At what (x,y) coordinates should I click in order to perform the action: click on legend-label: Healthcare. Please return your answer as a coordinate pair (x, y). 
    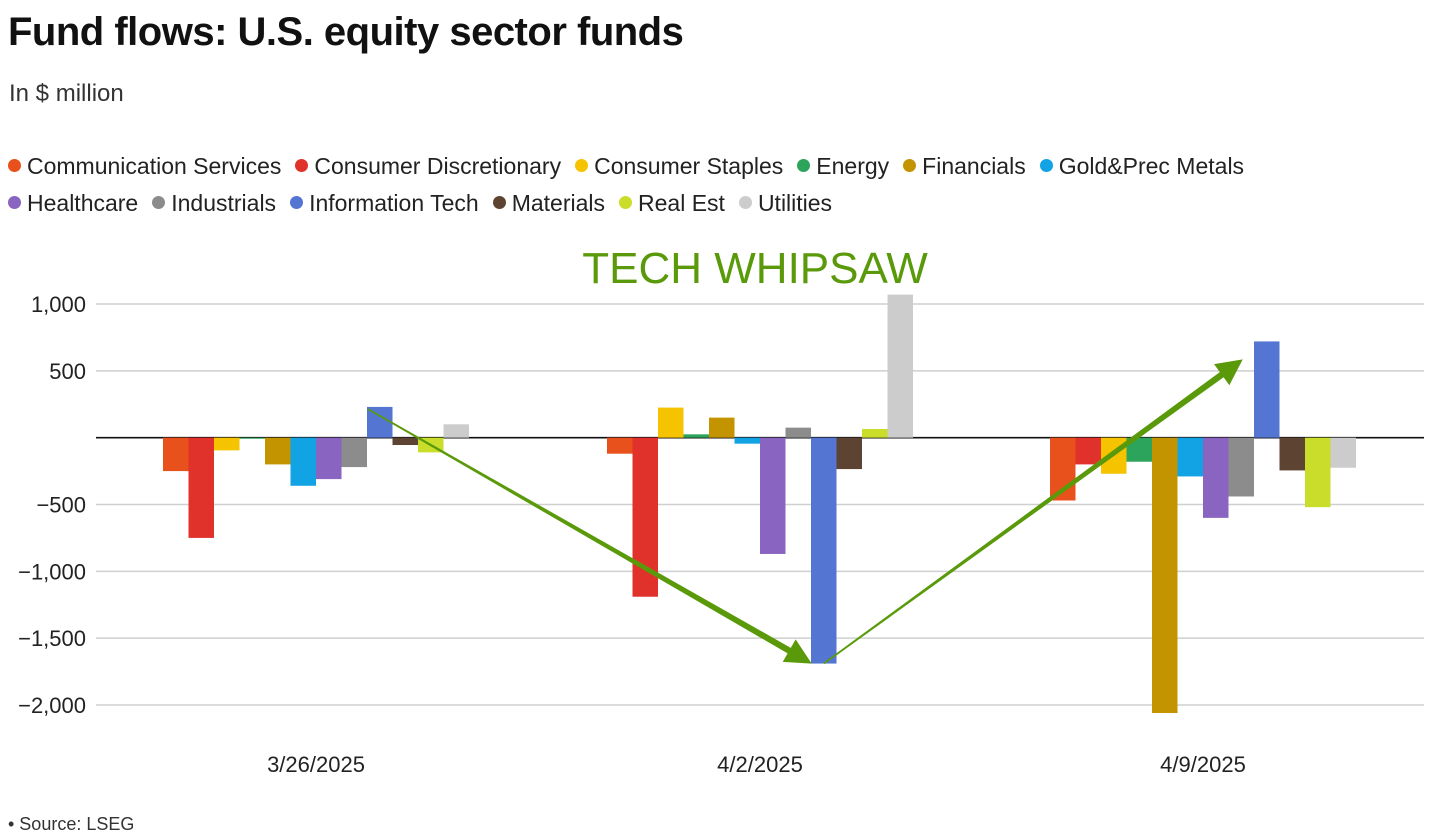
    Looking at the image, I should click on (83, 203).